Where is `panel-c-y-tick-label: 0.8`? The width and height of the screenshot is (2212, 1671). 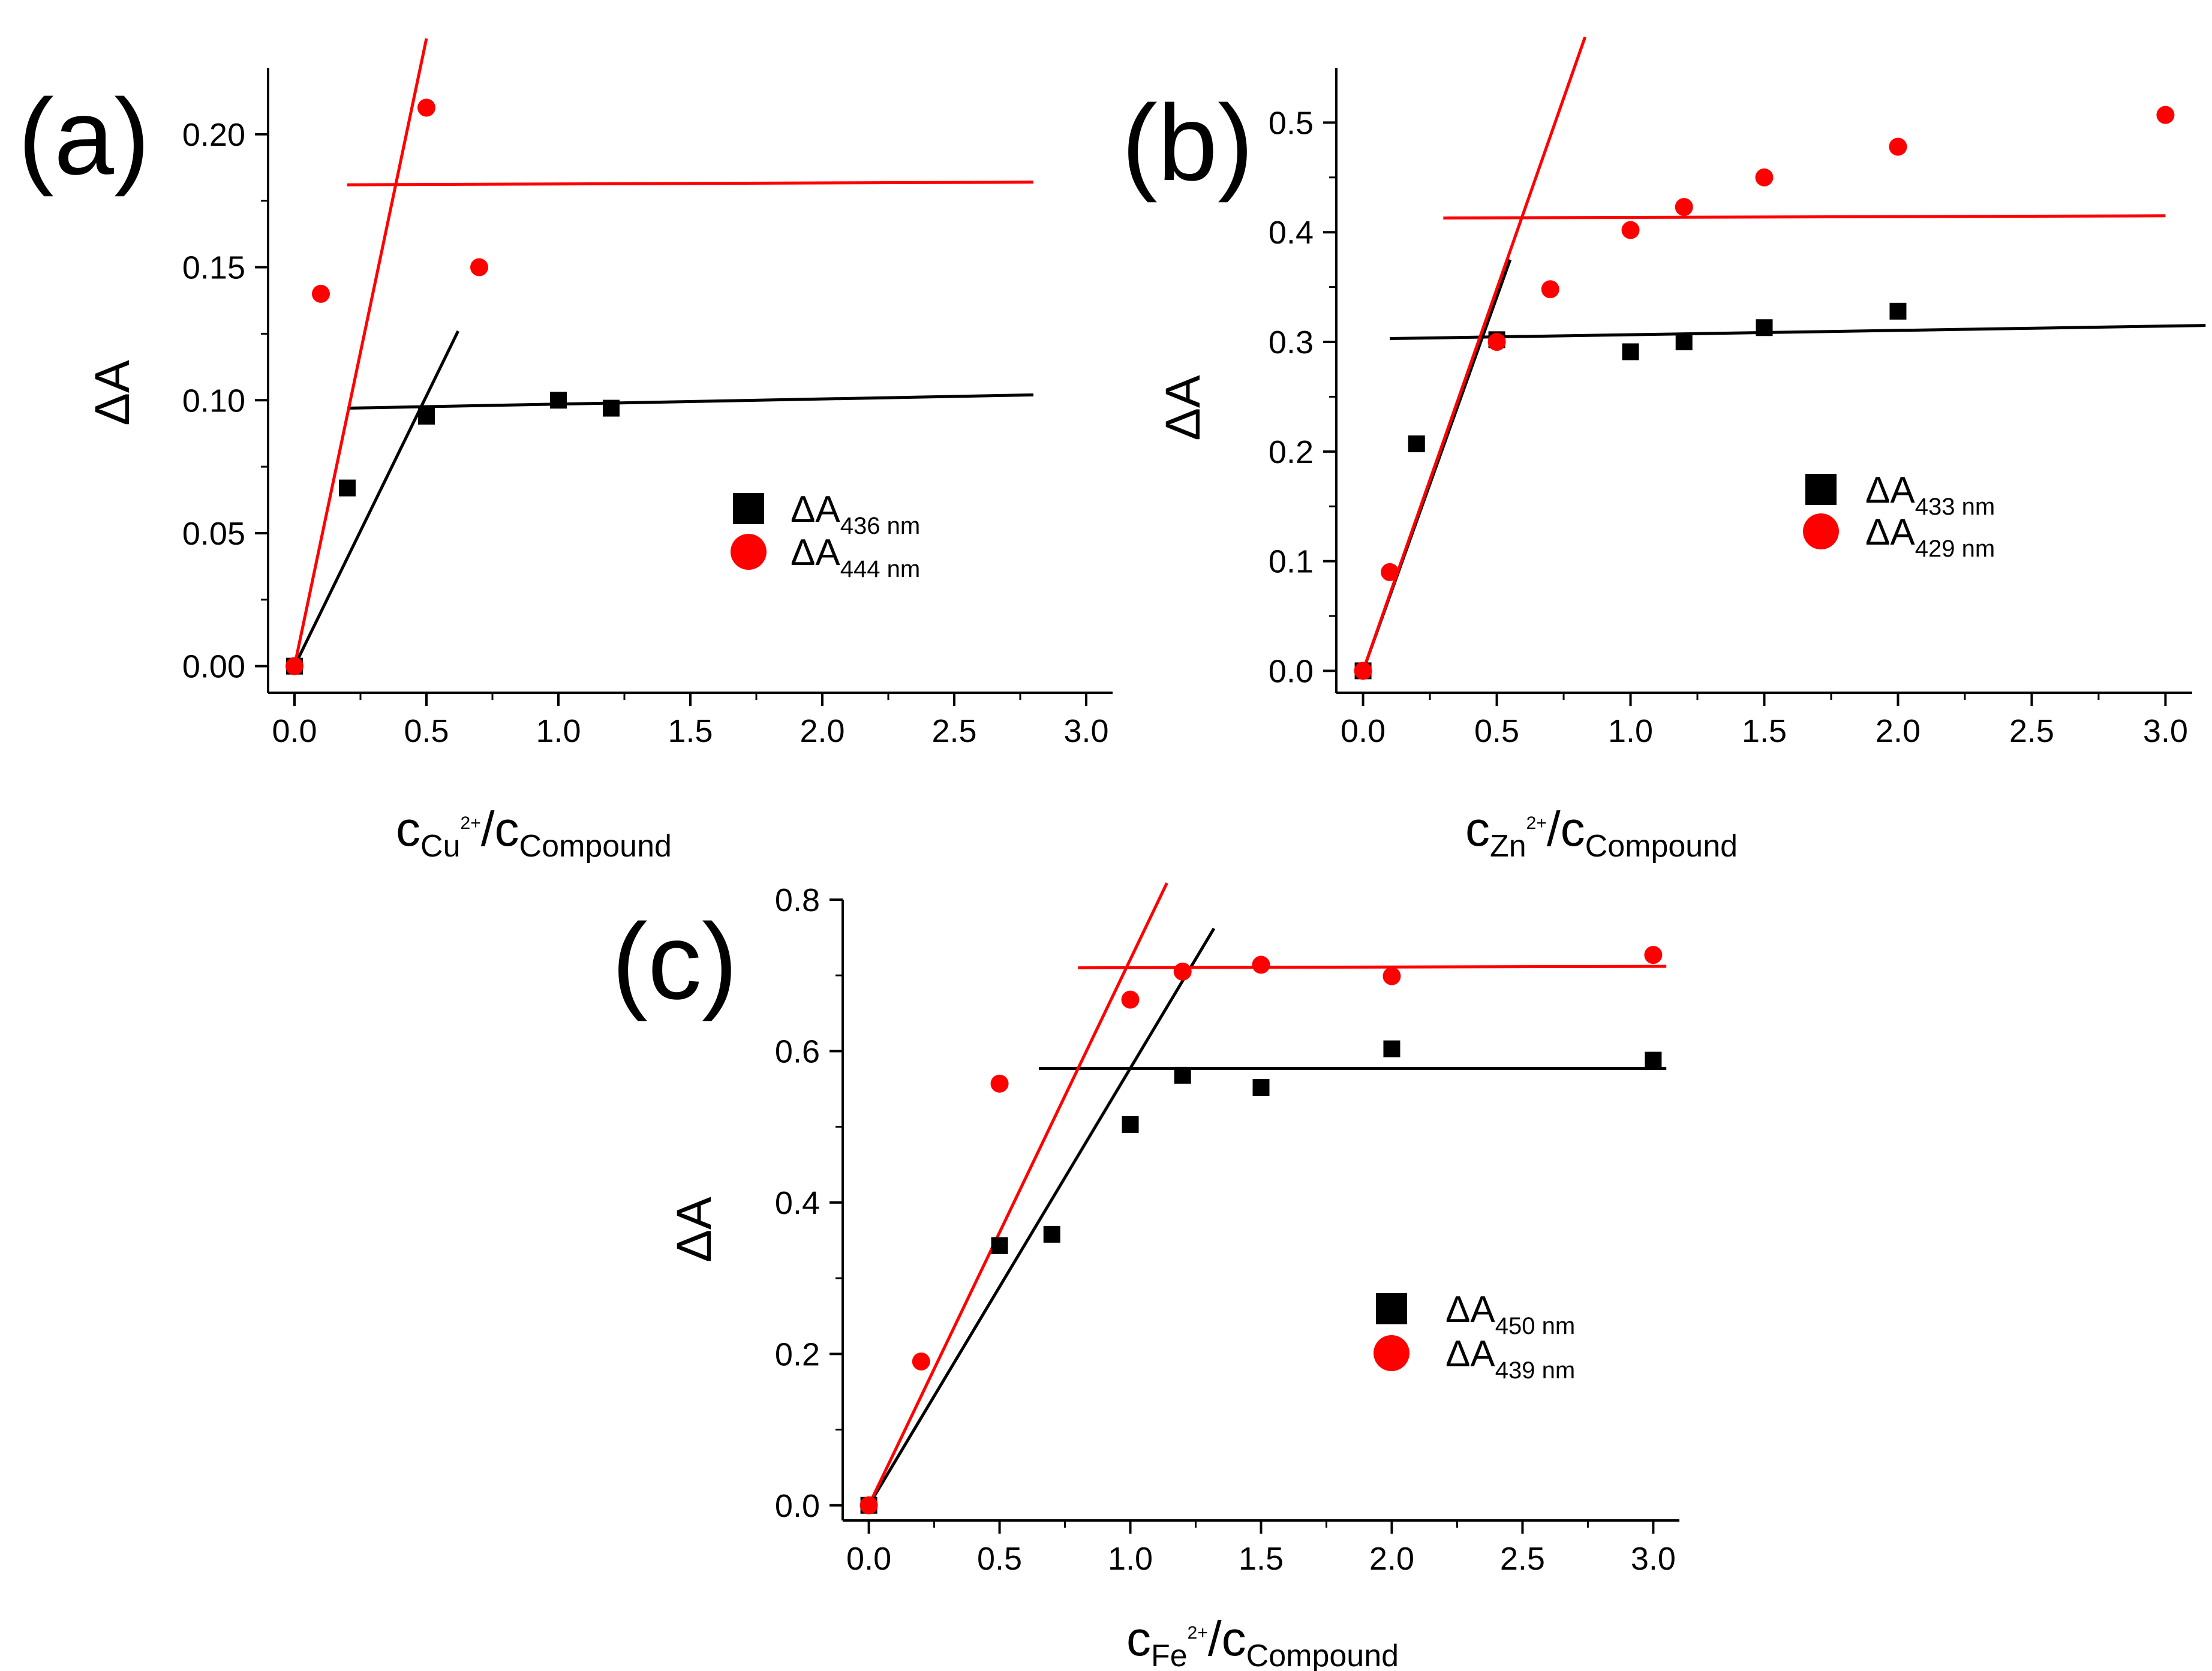 panel-c-y-tick-label: 0.8 is located at coordinates (797, 900).